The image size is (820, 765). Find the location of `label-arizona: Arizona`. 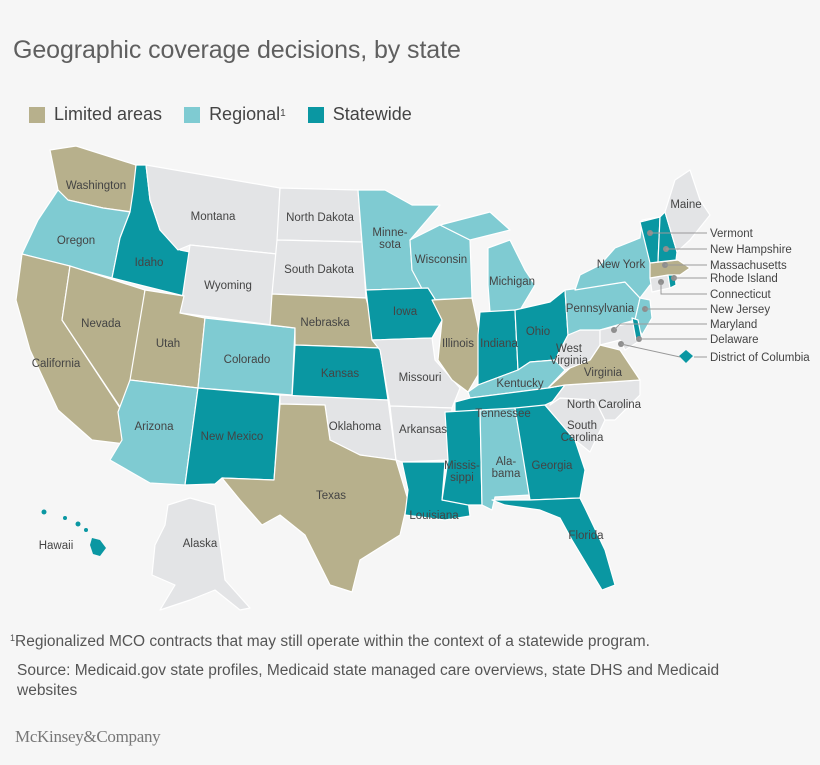

label-arizona: Arizona is located at coordinates (155, 427).